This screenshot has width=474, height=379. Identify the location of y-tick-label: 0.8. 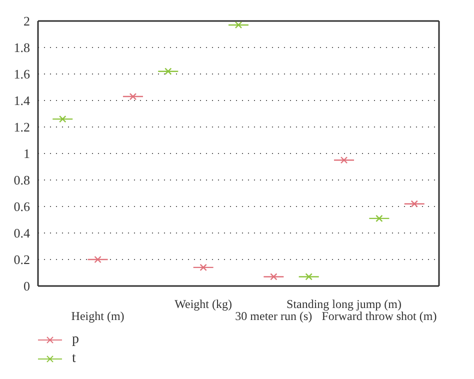
(22, 180).